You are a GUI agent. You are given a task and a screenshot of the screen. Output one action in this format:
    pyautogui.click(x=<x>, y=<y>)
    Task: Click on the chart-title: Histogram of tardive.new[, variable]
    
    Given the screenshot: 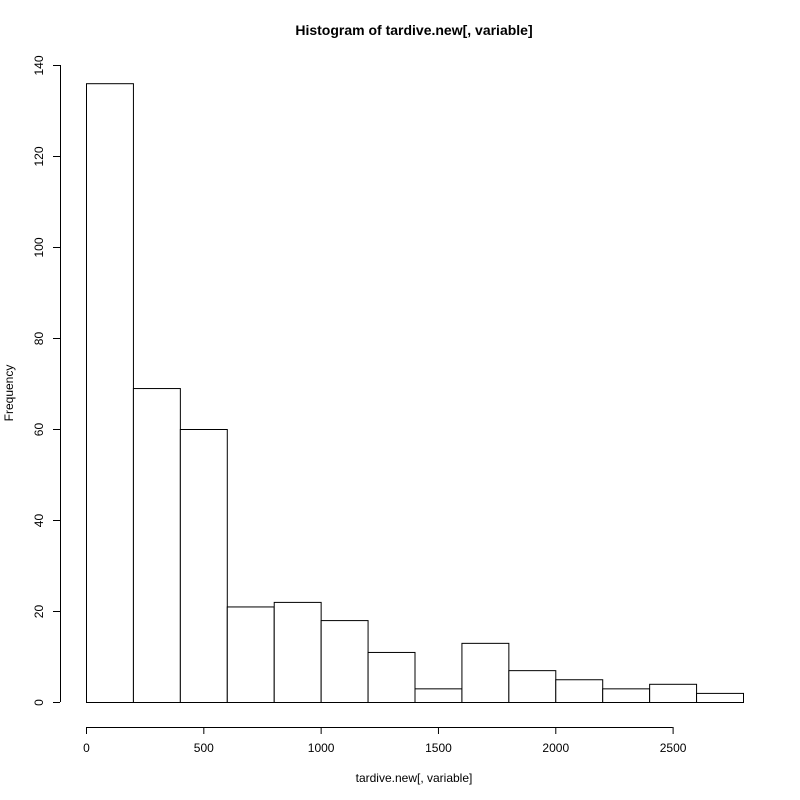 What is the action you would take?
    pyautogui.click(x=413, y=30)
    